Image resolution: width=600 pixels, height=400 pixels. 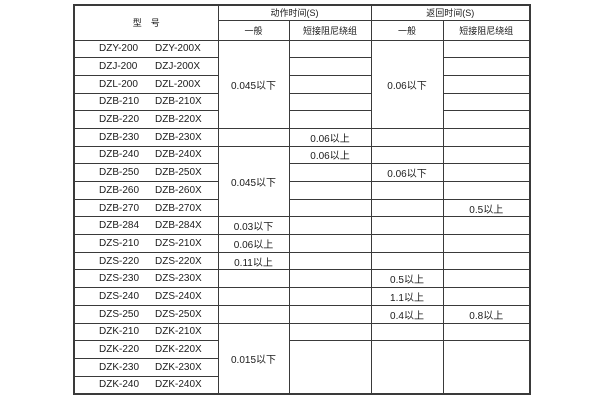 What do you see at coordinates (146, 22) in the screenshot?
I see `col-header-model: 型 号` at bounding box center [146, 22].